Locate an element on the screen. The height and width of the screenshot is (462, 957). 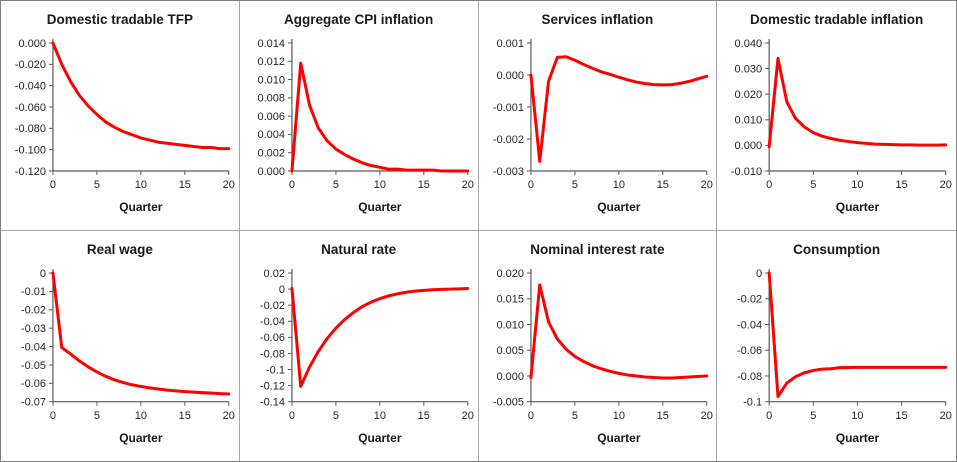
y-tick-label: 0.006 is located at coordinates (270, 117).